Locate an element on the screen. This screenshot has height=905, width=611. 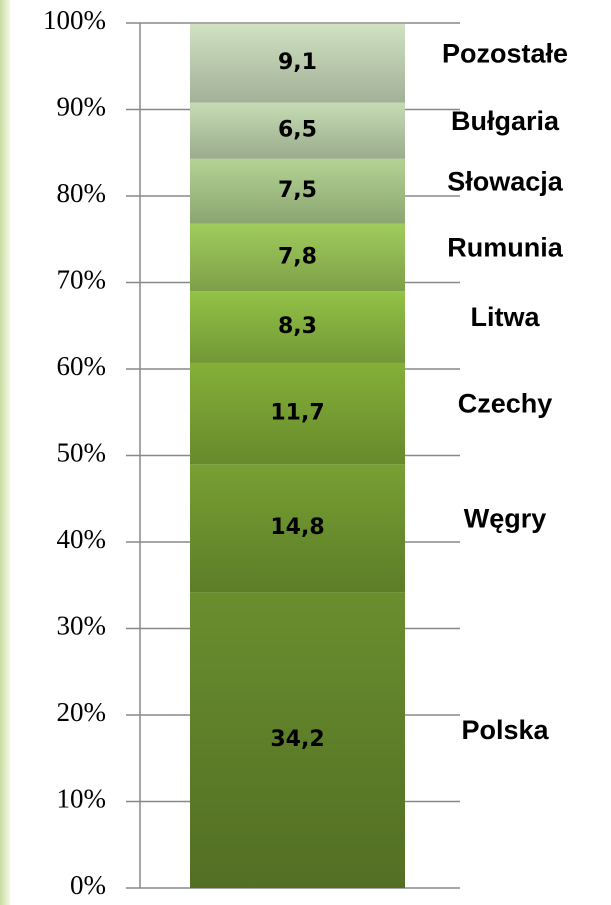
series-label: Słowacja is located at coordinates (505, 181).